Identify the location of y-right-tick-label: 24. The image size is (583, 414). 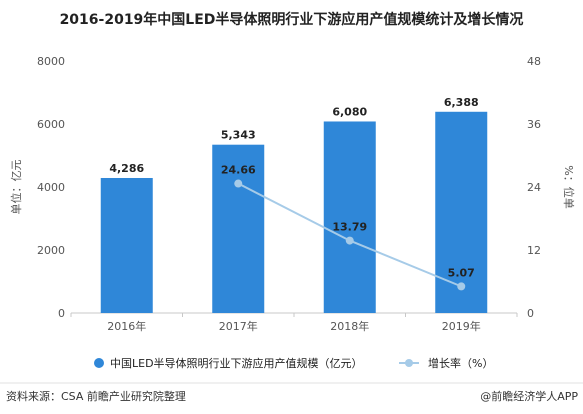
(534, 187).